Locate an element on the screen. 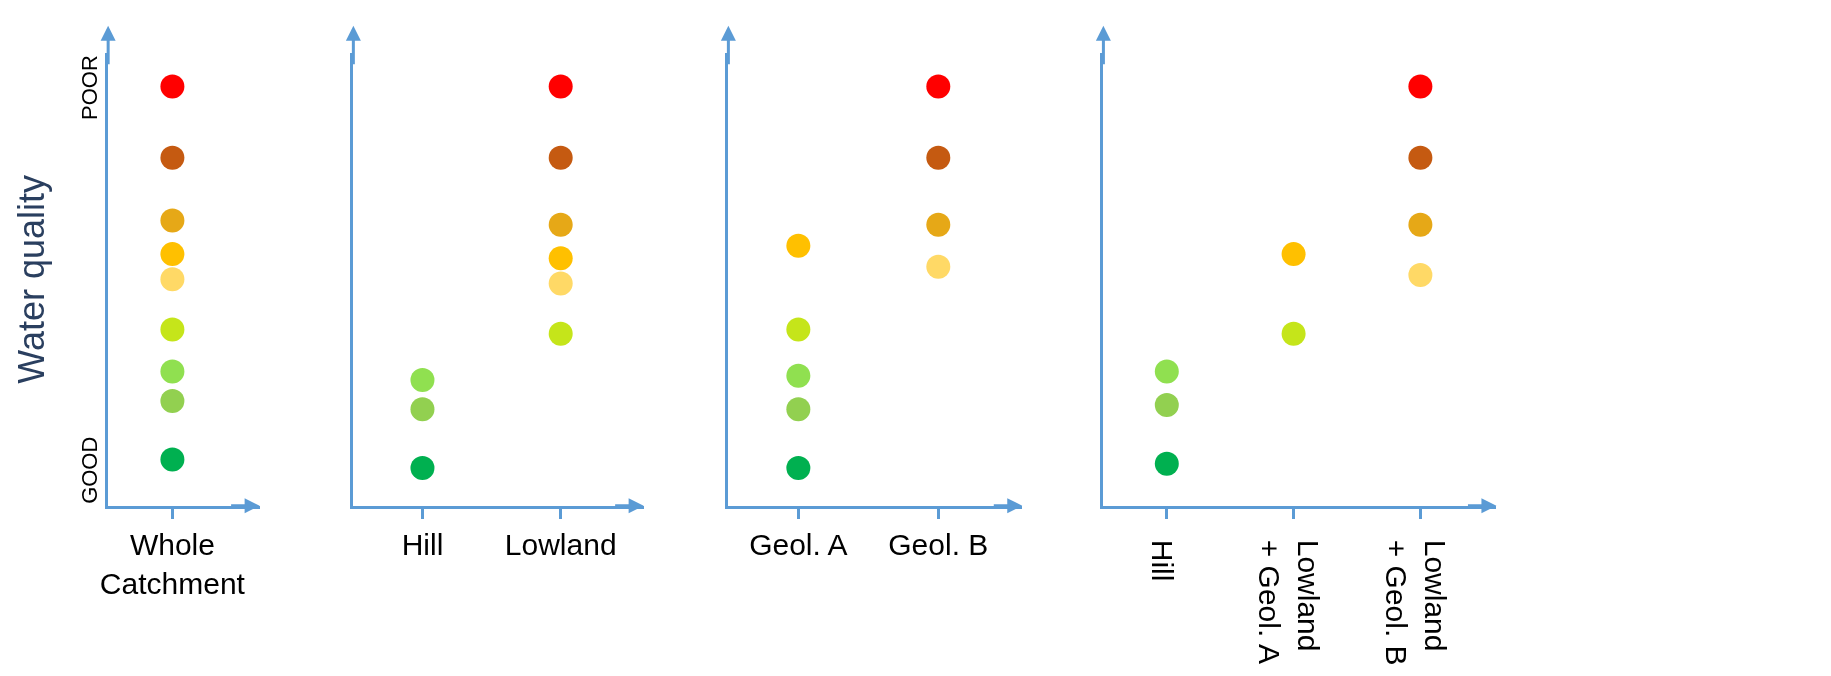 The height and width of the screenshot is (676, 1831). text: POOR is located at coordinates (90, 87).